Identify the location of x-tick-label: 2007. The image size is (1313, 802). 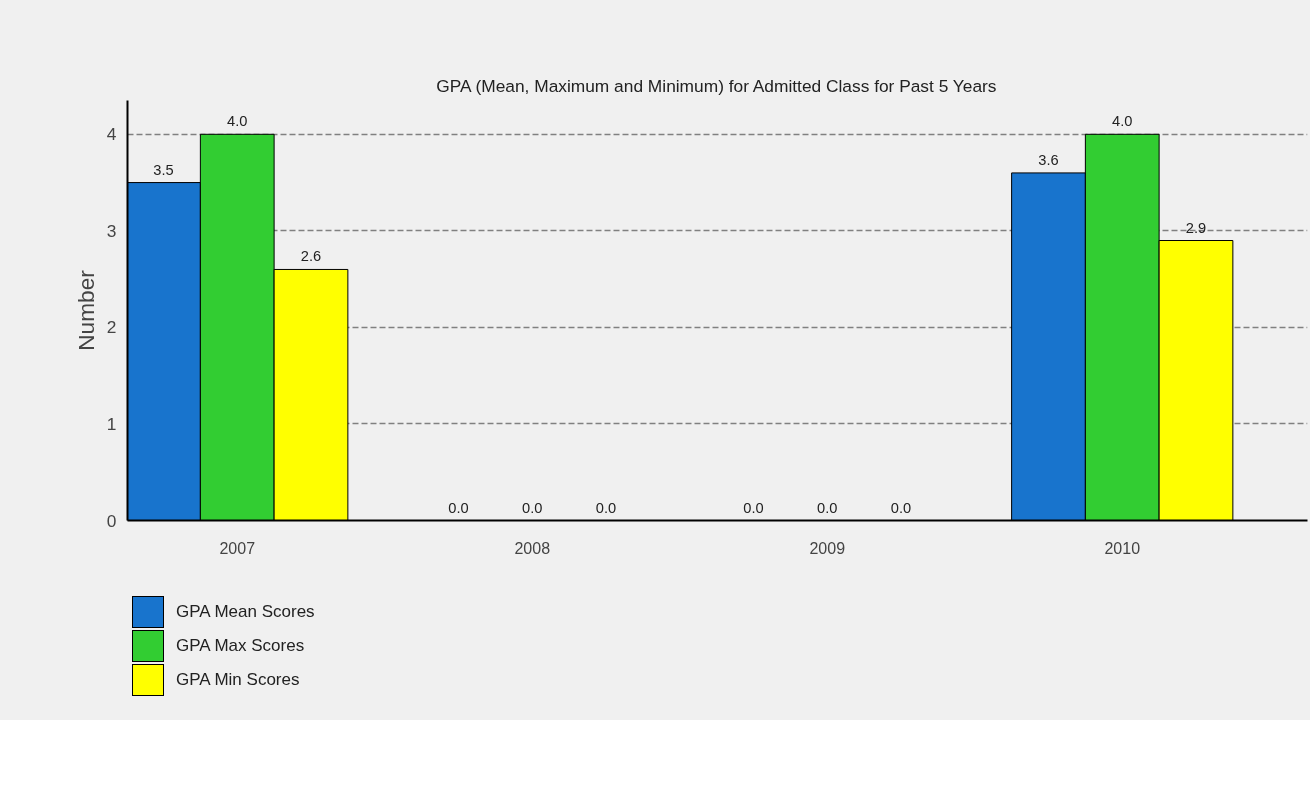
(237, 548).